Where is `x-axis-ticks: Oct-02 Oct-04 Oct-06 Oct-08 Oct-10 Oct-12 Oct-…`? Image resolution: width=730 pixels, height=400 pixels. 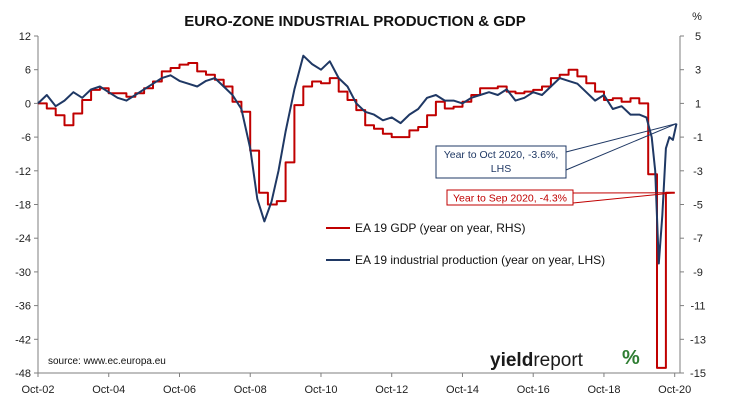 x-axis-ticks: Oct-02 Oct-04 Oct-06 Oct-08 Oct-10 Oct-12 Oct-… is located at coordinates (356, 384).